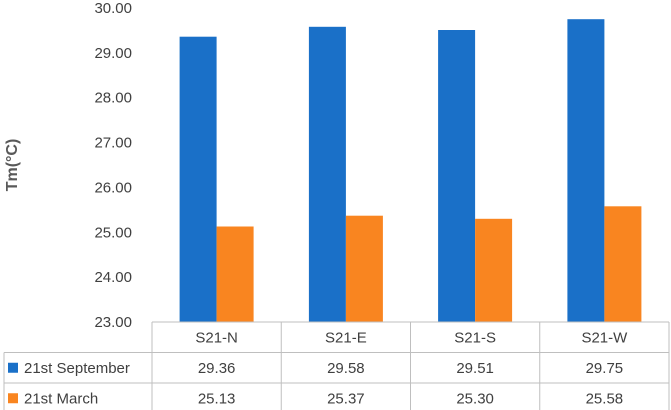  What do you see at coordinates (216, 337) in the screenshot?
I see `category-label: S21-N` at bounding box center [216, 337].